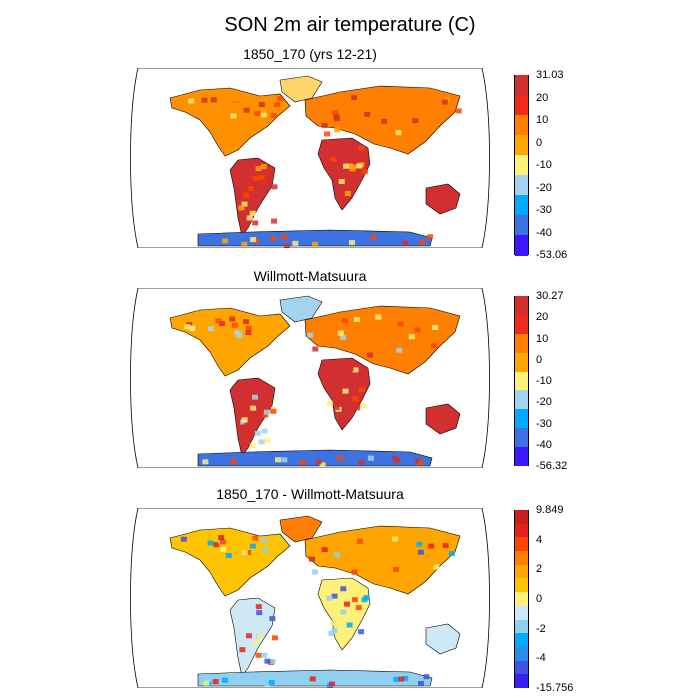  What do you see at coordinates (552, 255) in the screenshot?
I see `colorbar-label: -53.06` at bounding box center [552, 255].